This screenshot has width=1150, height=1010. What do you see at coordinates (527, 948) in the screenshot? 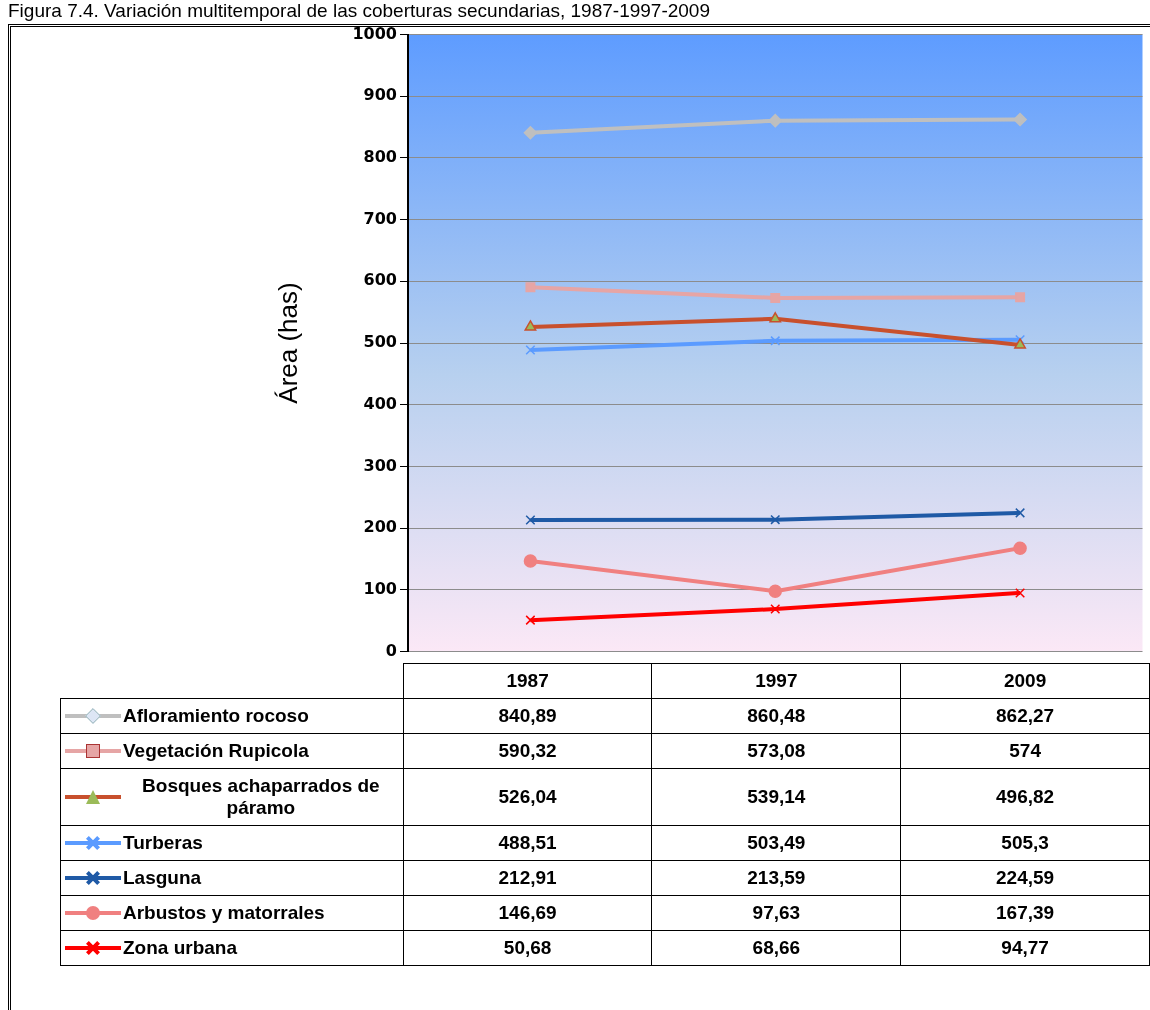
I see `data-label: 50,68` at bounding box center [527, 948].